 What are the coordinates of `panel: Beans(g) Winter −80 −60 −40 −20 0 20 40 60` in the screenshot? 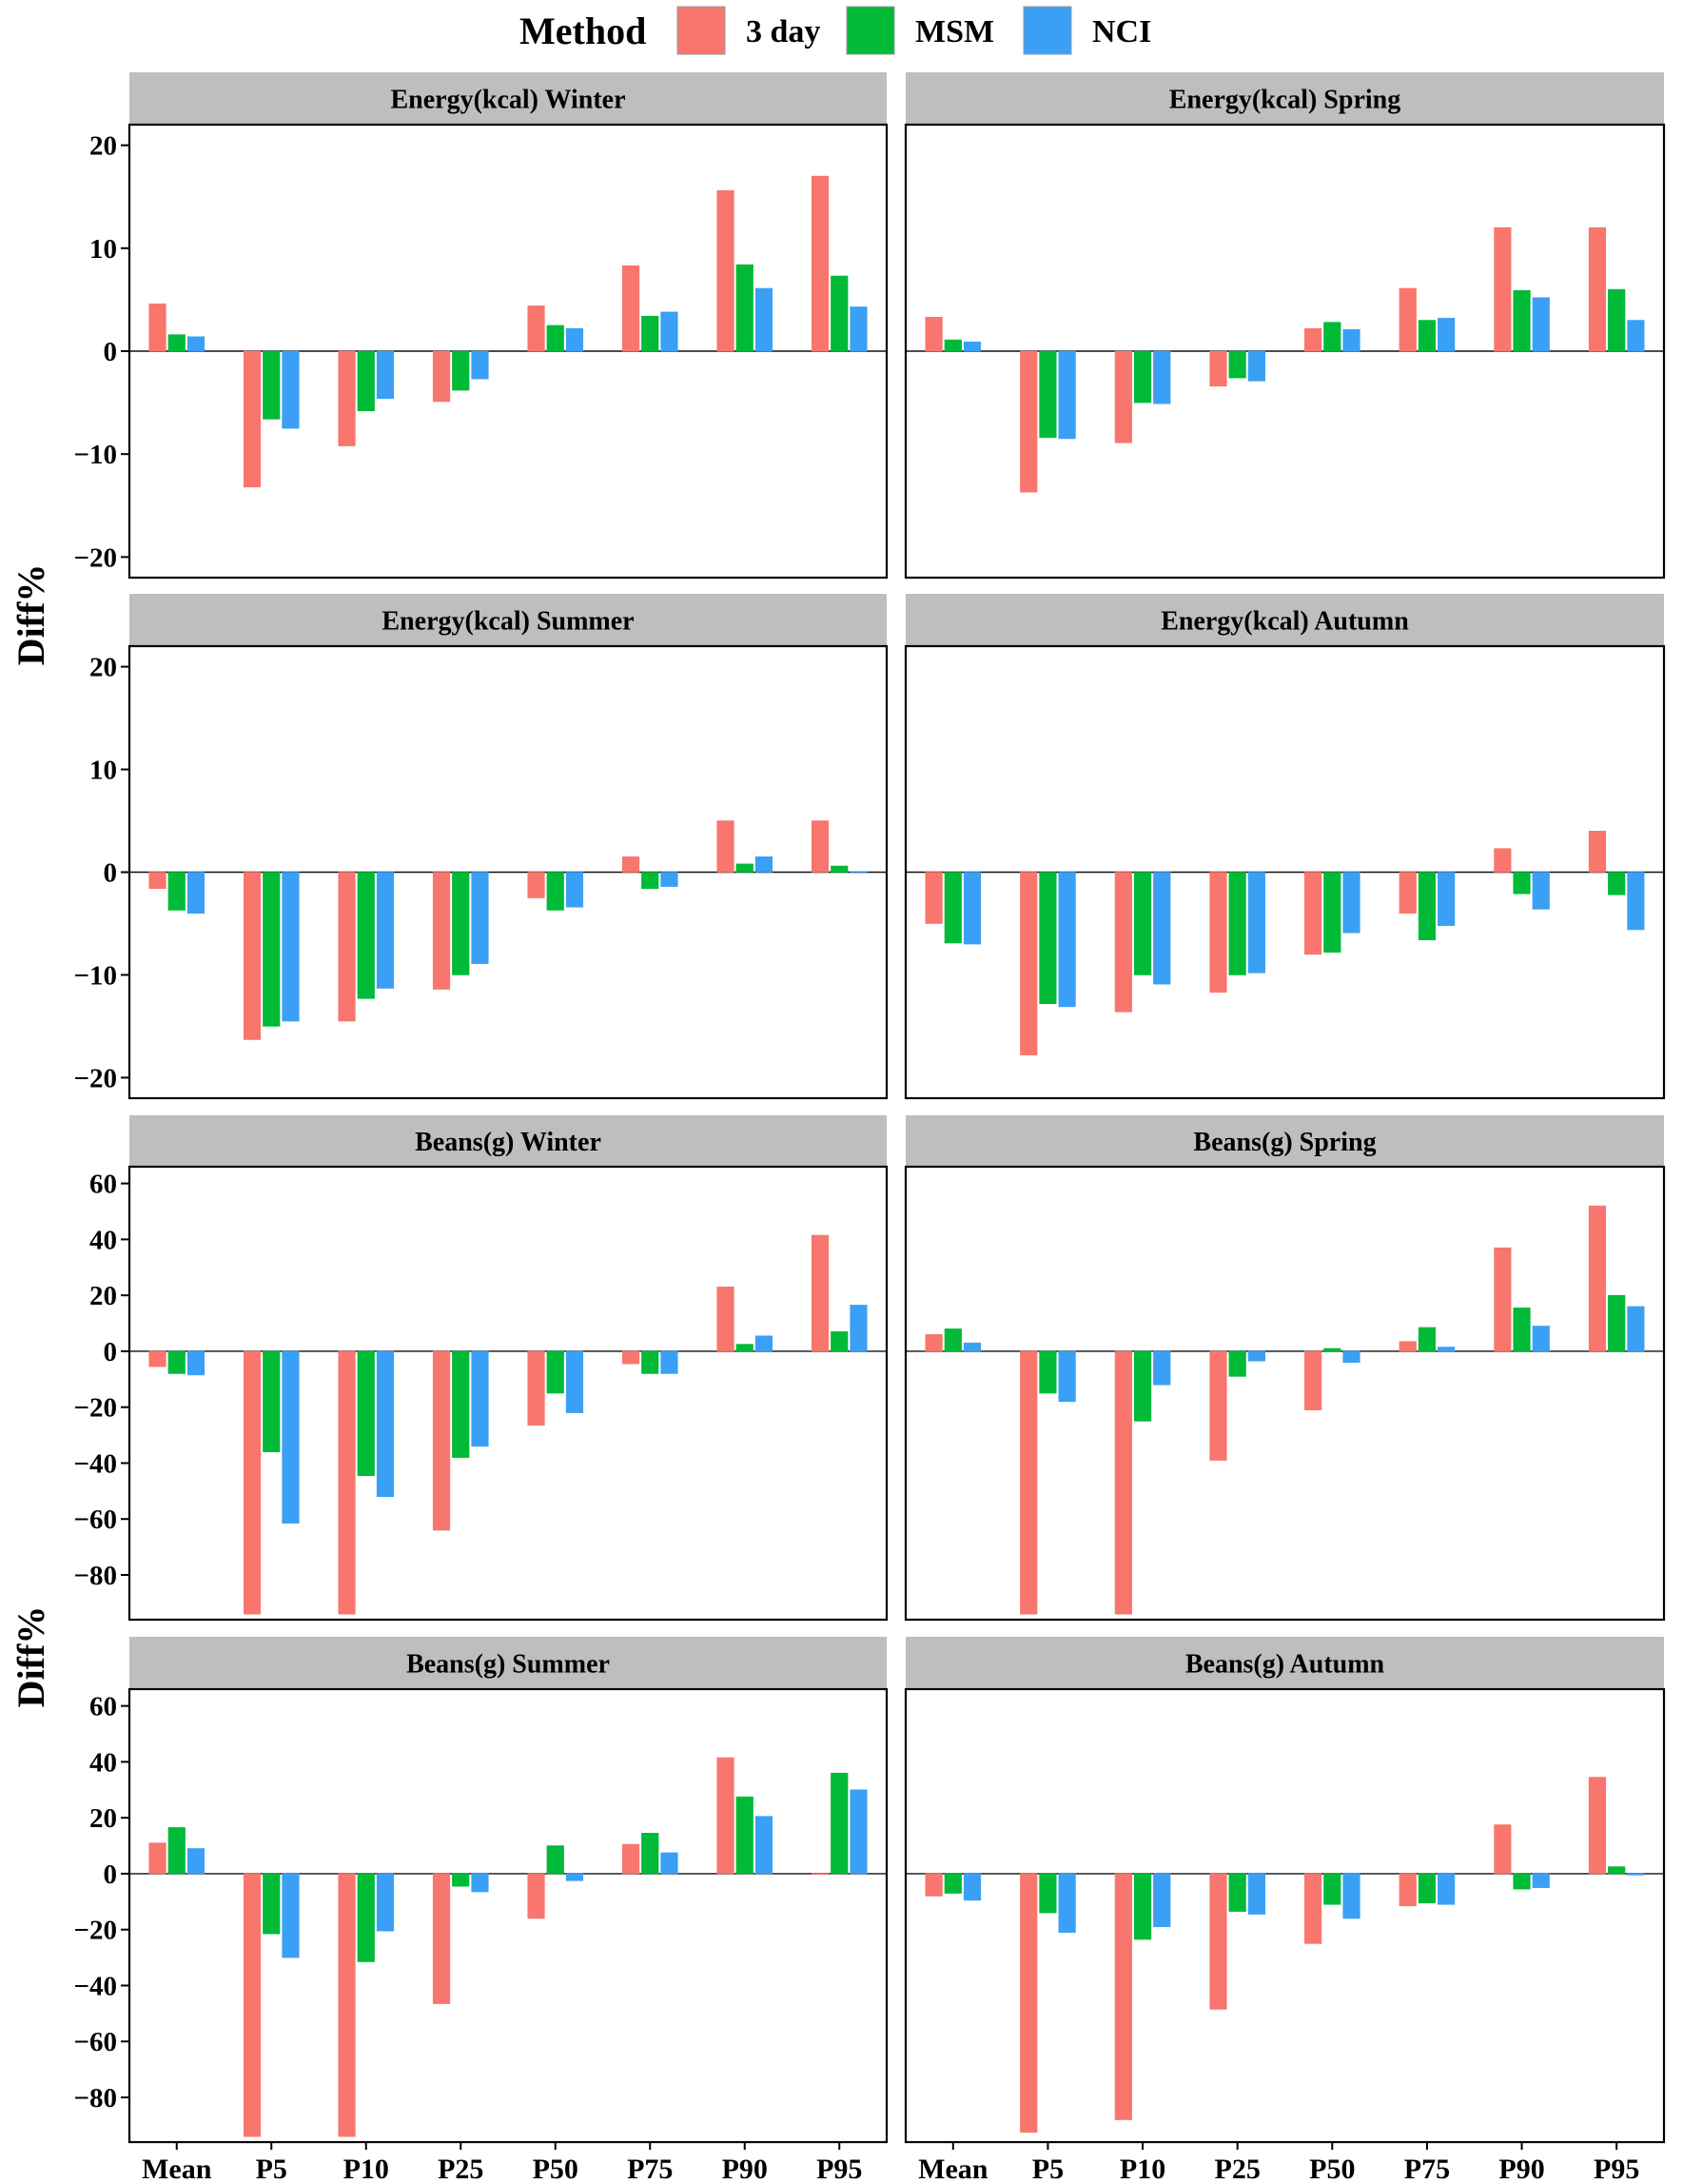 It's located at (481, 1368).